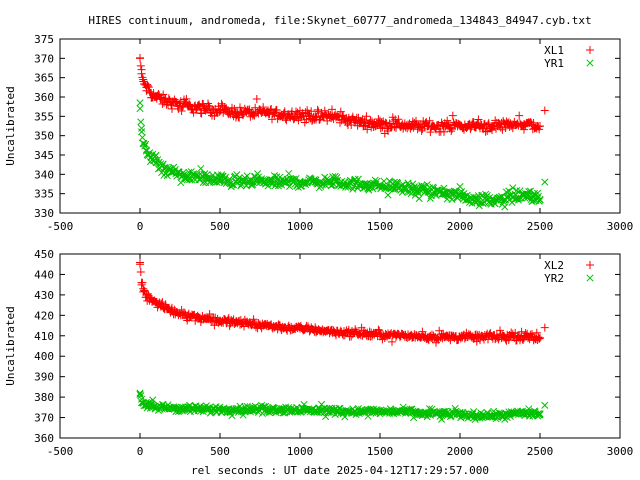 The width and height of the screenshot is (640, 480). What do you see at coordinates (220, 451) in the screenshot?
I see `x-tick-label: 500` at bounding box center [220, 451].